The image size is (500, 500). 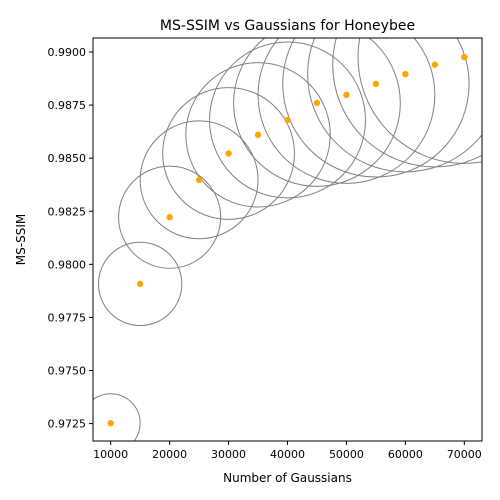 I want to click on y-tick-label-2: 0.9775, so click(x=67, y=317).